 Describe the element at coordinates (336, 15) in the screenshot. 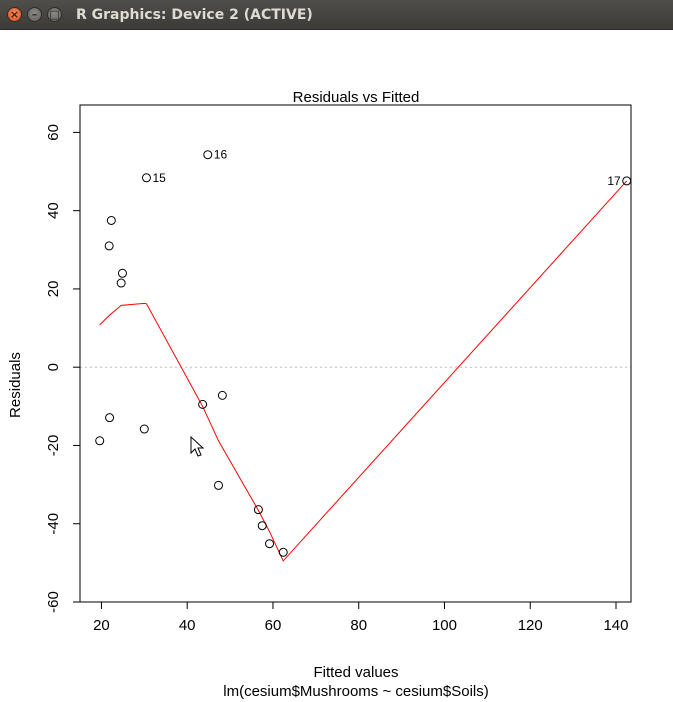

I see `title-bar: × – □ R Graphics: Device 2 (ACTIVE)` at that location.